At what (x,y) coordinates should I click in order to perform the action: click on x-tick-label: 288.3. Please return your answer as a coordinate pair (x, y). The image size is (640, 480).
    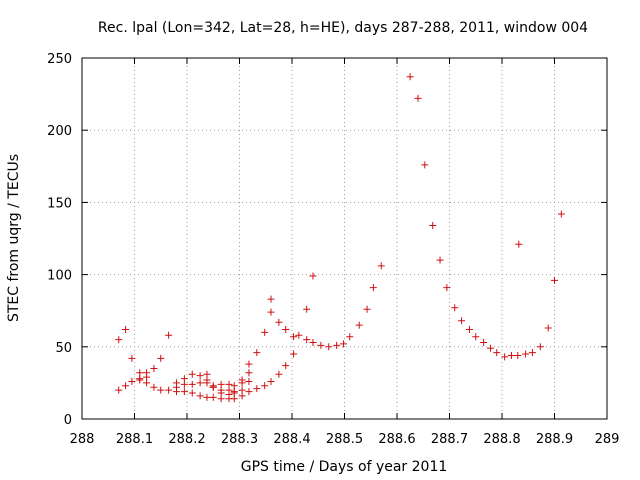
    Looking at the image, I should click on (239, 439).